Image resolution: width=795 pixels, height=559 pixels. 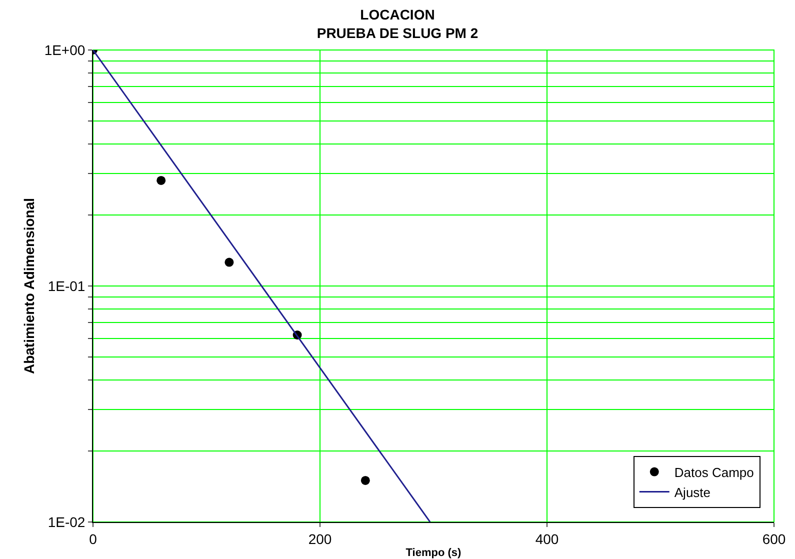 What do you see at coordinates (93, 538) in the screenshot?
I see `x-tick-label: 0` at bounding box center [93, 538].